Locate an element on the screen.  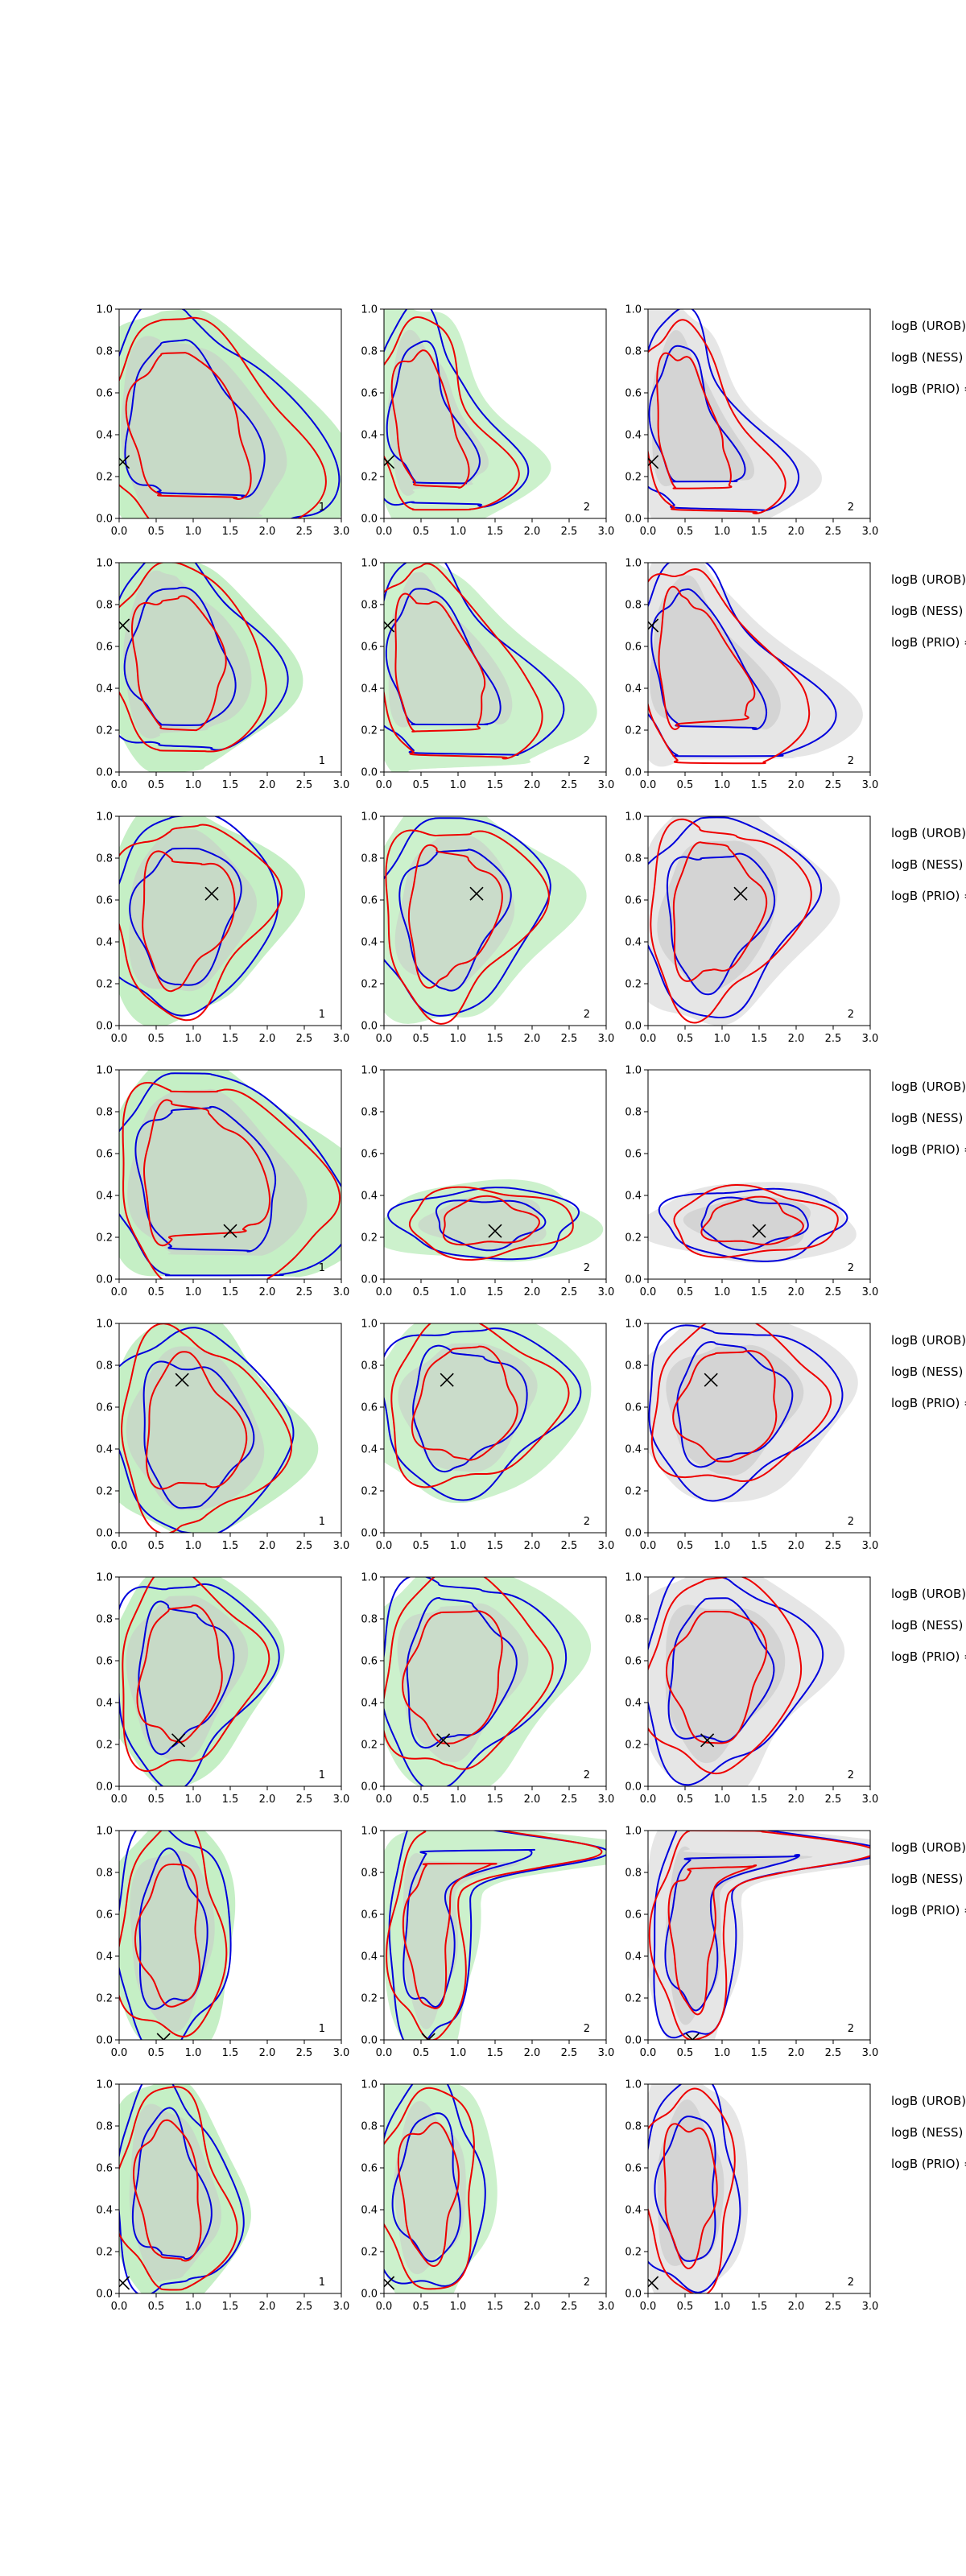
panel-label: 1 is located at coordinates (322, 2029).